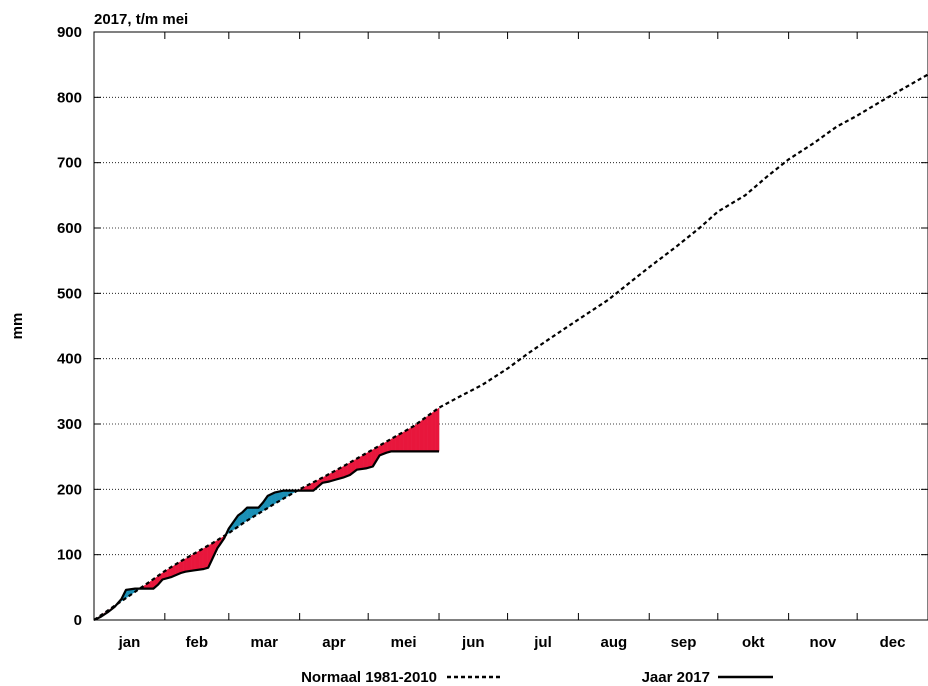  I want to click on y-tick-label: 400, so click(69, 359).